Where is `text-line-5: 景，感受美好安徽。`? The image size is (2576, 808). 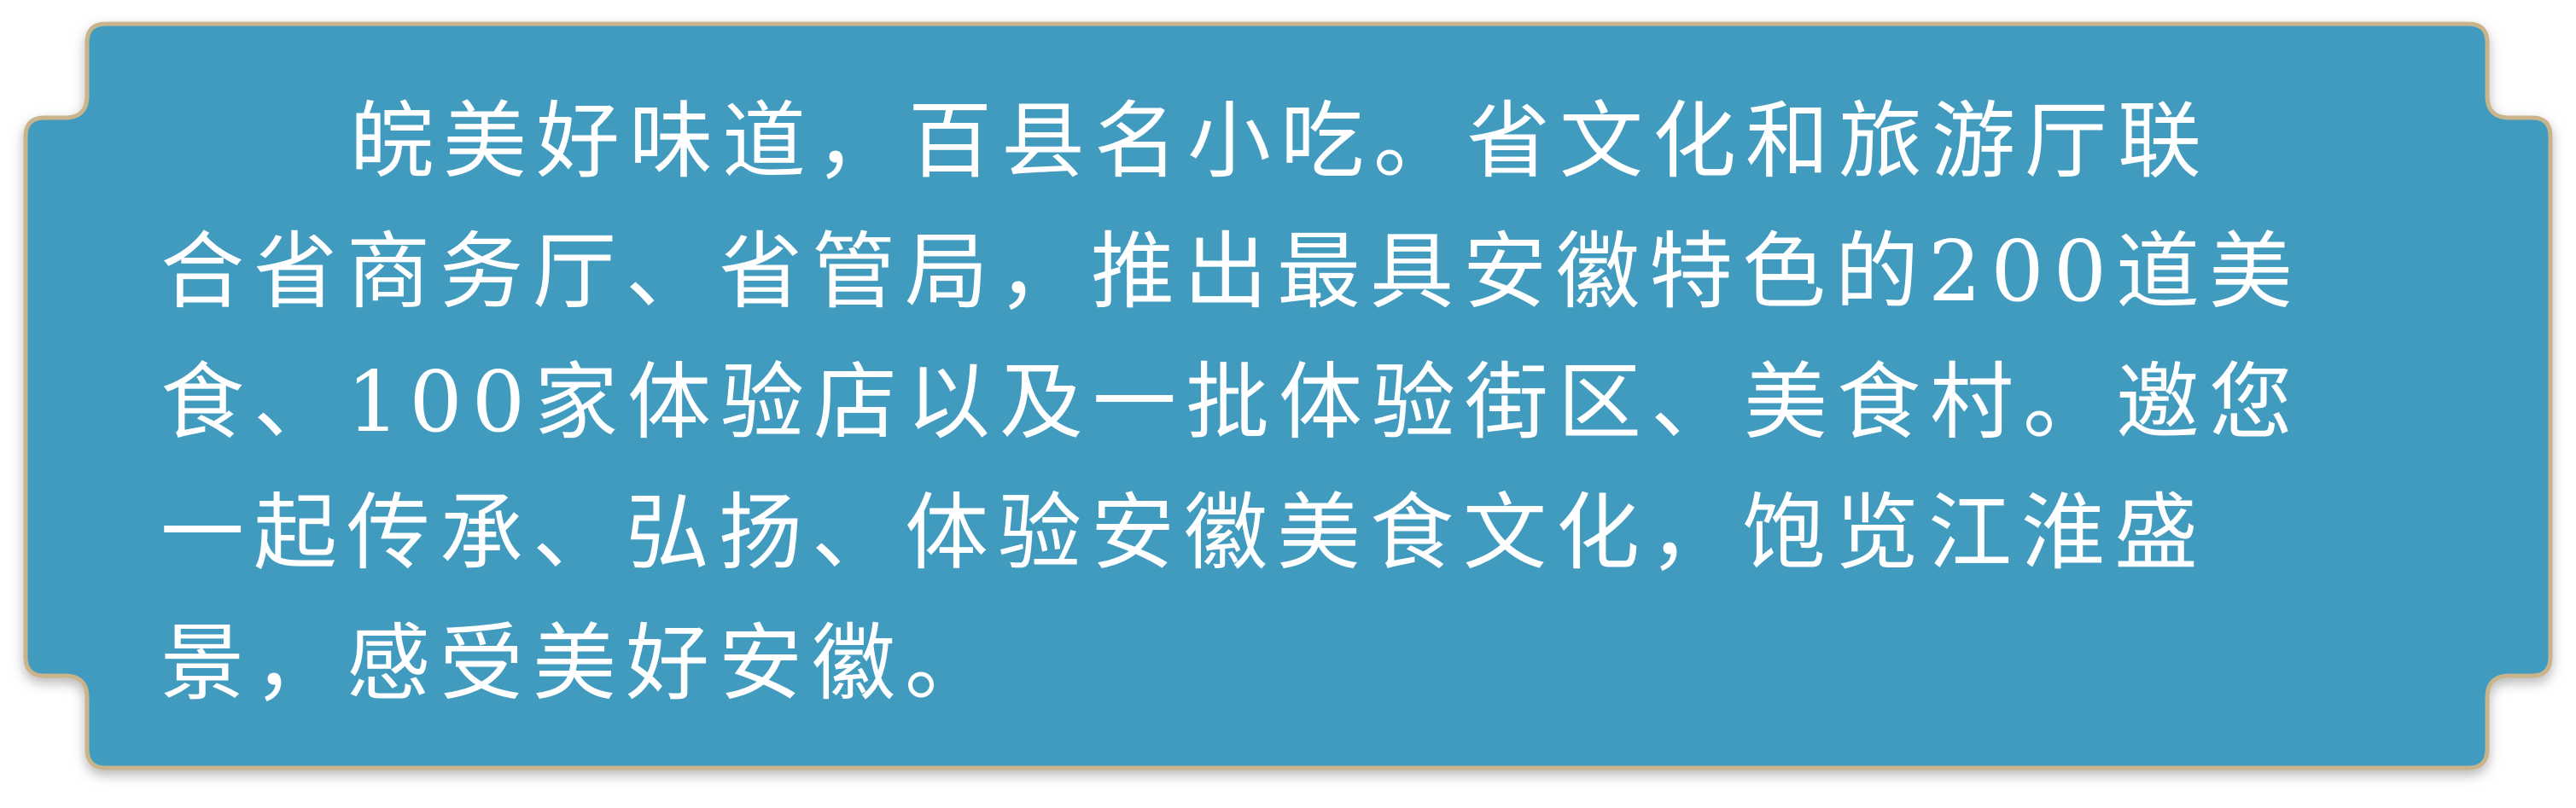 text-line-5: 景，感受美好安徽。 is located at coordinates (579, 663).